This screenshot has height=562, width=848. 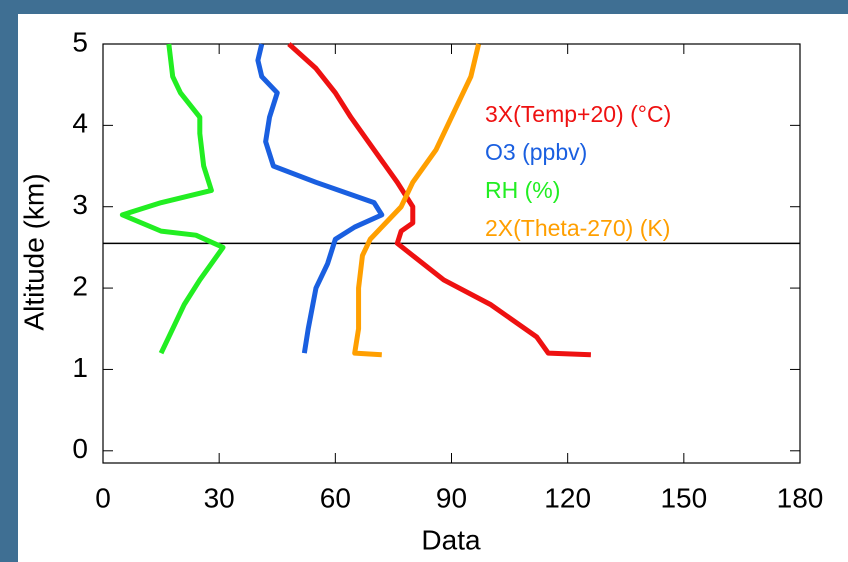 What do you see at coordinates (103, 497) in the screenshot?
I see `x-tick-label: 0` at bounding box center [103, 497].